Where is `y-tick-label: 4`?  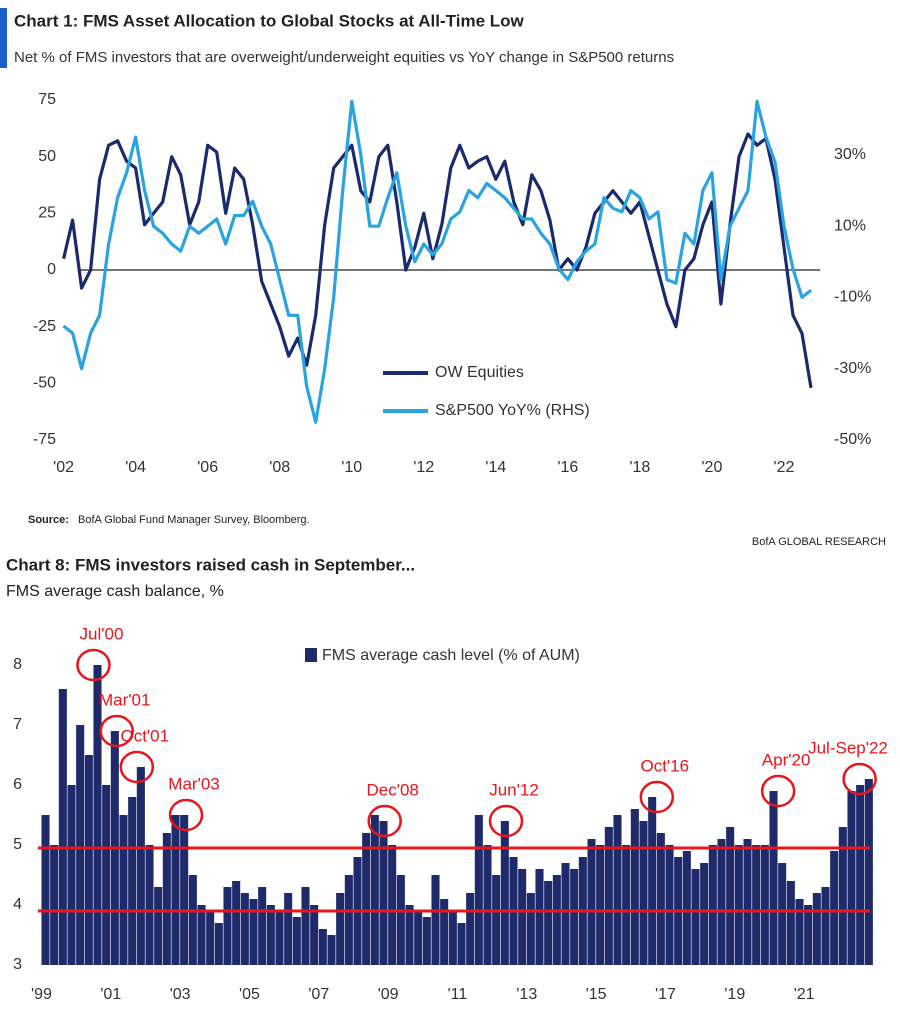 y-tick-label: 4 is located at coordinates (17, 904).